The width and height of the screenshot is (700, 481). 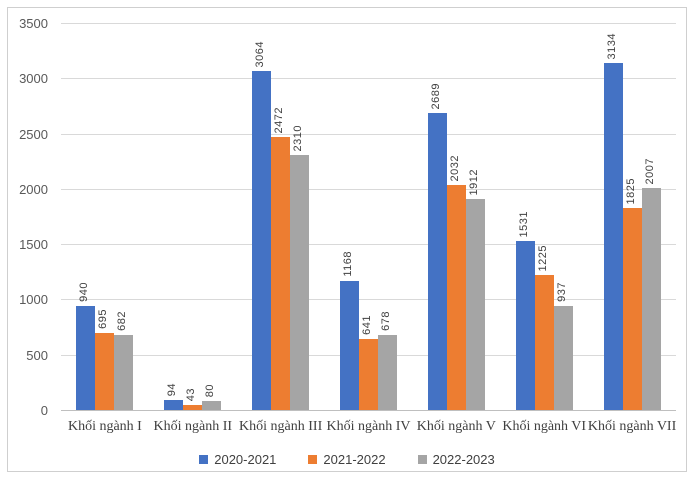 I want to click on legend-item-2021-2022: 2021-2022, so click(x=347, y=459).